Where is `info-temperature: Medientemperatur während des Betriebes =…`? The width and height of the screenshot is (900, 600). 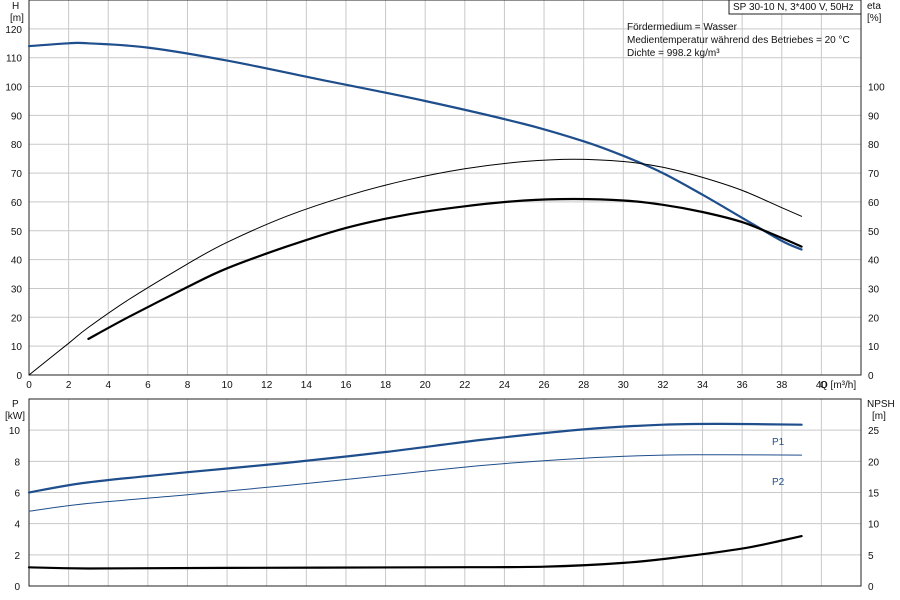
info-temperature: Medientemperatur während des Betriebes =… is located at coordinates (738, 40).